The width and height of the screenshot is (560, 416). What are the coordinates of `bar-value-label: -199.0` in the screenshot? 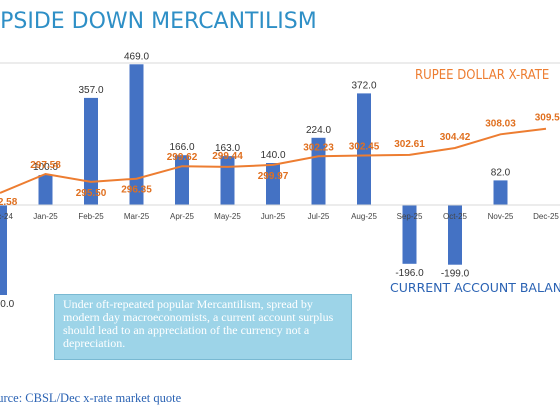 It's located at (455, 274).